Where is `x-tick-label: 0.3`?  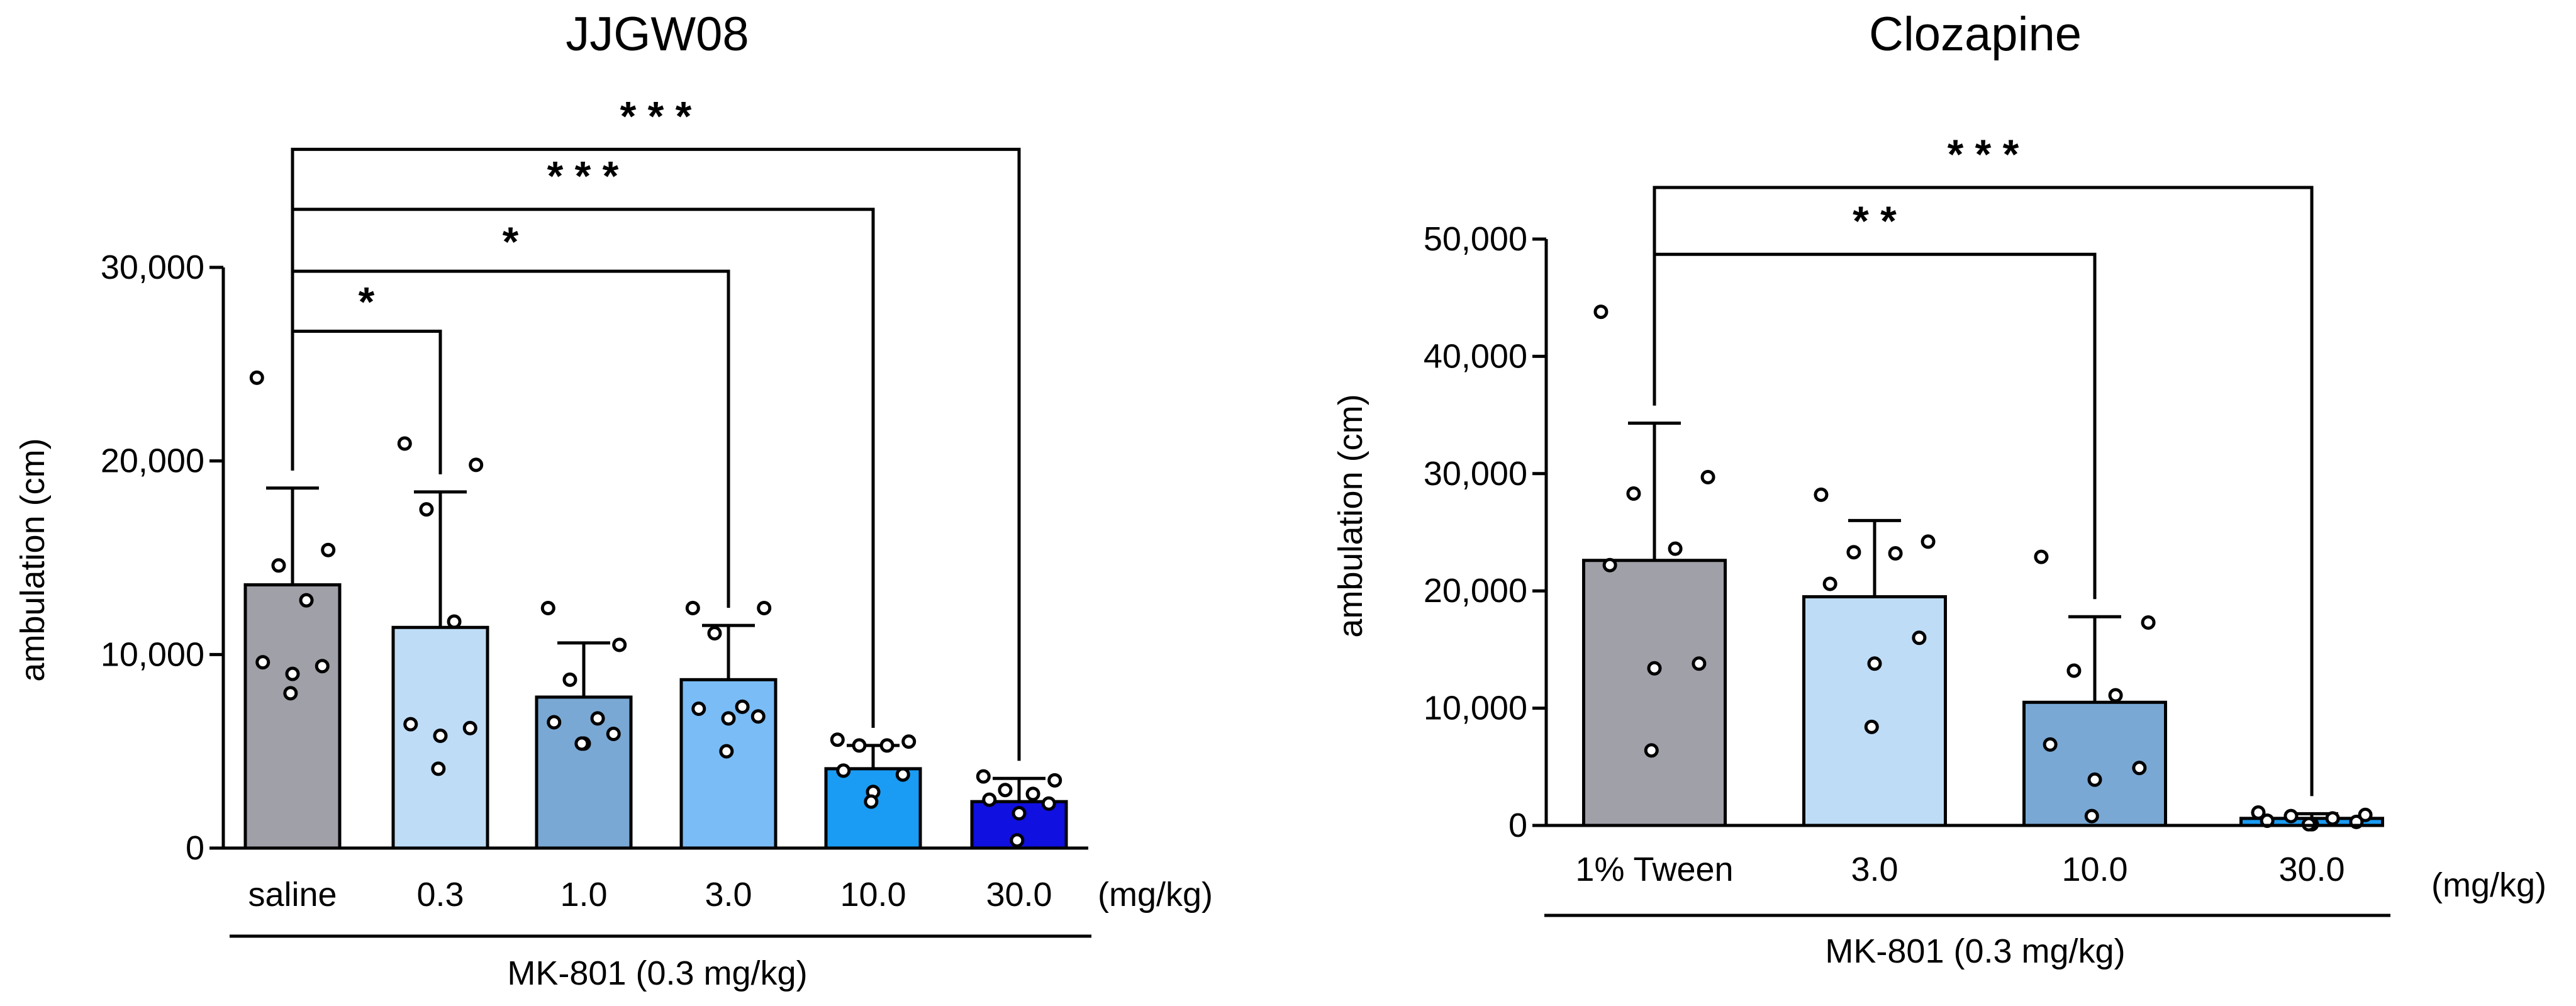 x-tick-label: 0.3 is located at coordinates (440, 895).